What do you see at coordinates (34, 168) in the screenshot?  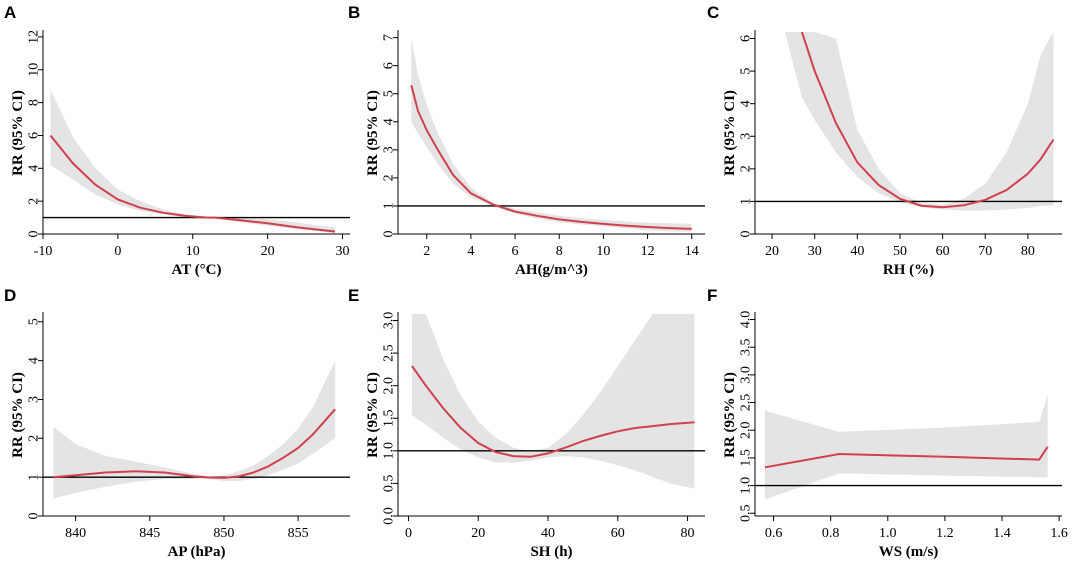 I see `y-tick-label-a-2: 4` at bounding box center [34, 168].